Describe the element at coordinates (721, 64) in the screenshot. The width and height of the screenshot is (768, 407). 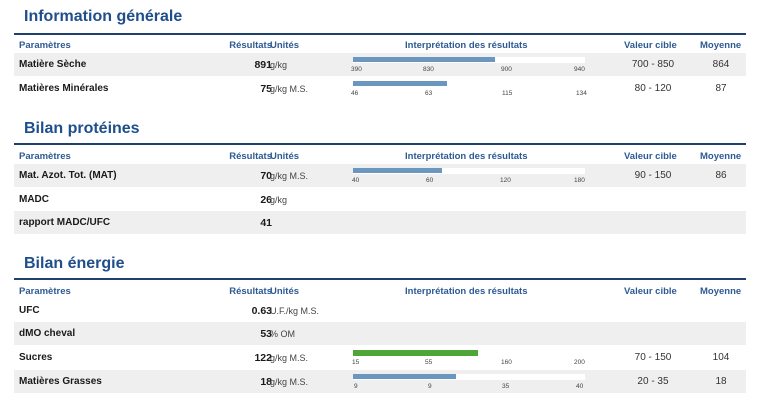
I see `mean-value: 864` at that location.